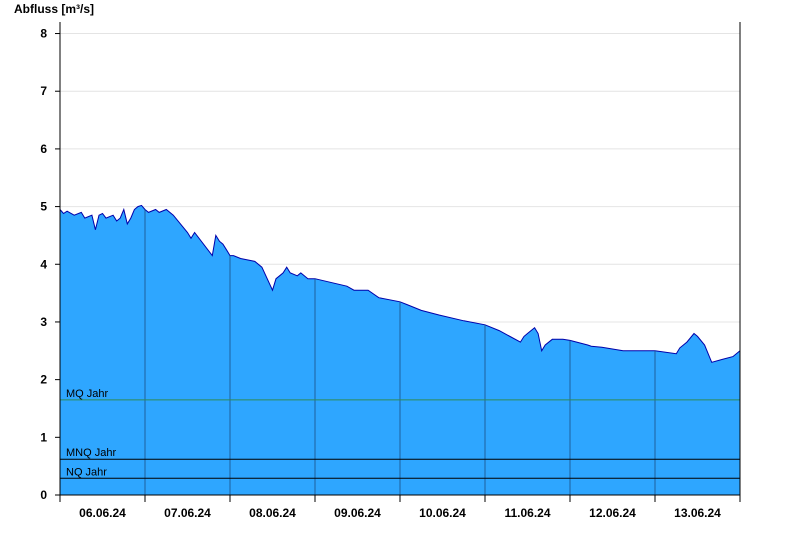  Describe the element at coordinates (187, 513) in the screenshot. I see `x-tick-label-07.06.24: 07.06.24` at that location.